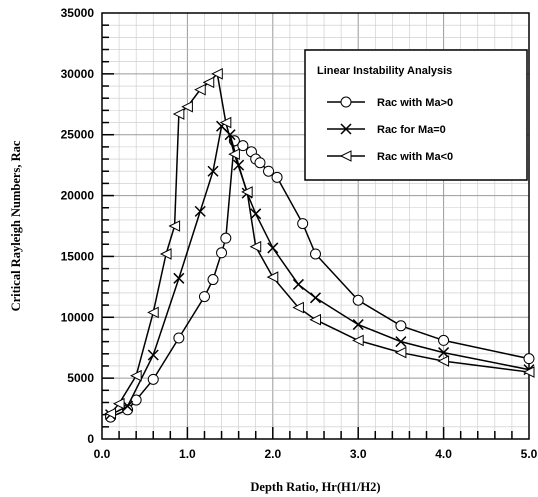  Describe the element at coordinates (411, 130) in the screenshot. I see `legend-label: Rac for Ma=0` at that location.